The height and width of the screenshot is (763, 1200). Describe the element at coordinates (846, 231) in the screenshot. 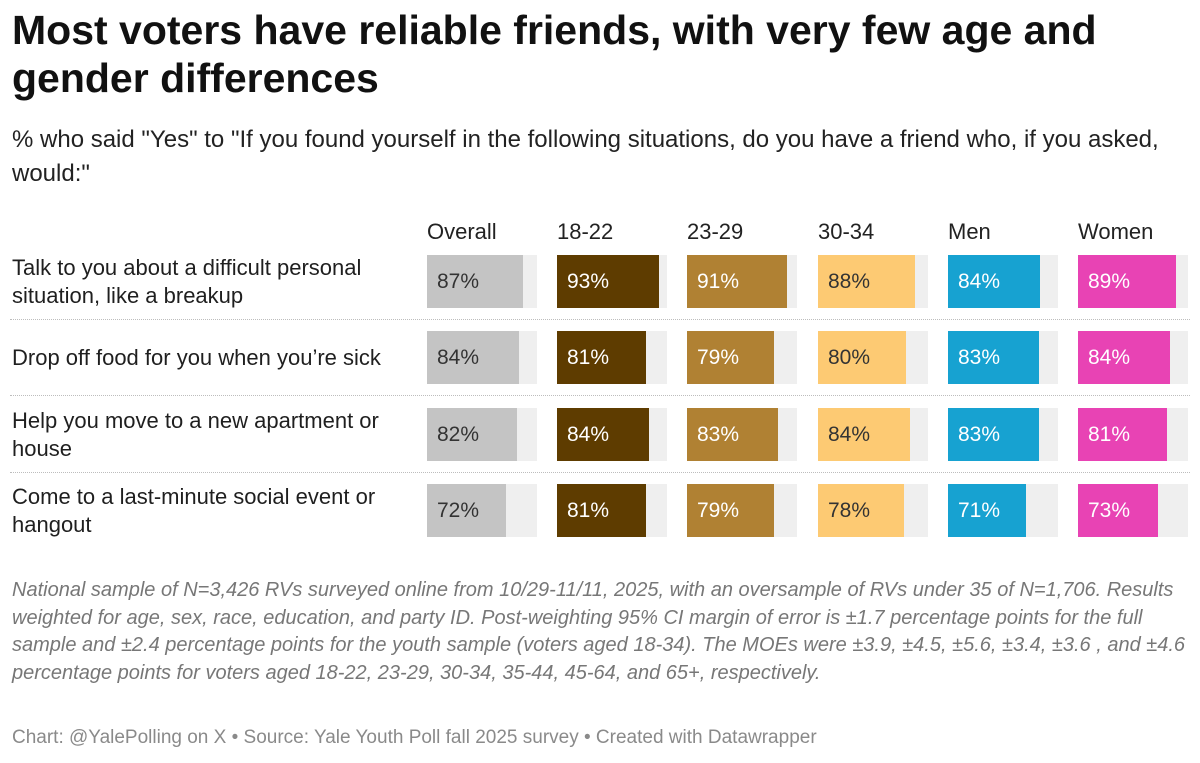

I see `column-header: 30-34` at that location.